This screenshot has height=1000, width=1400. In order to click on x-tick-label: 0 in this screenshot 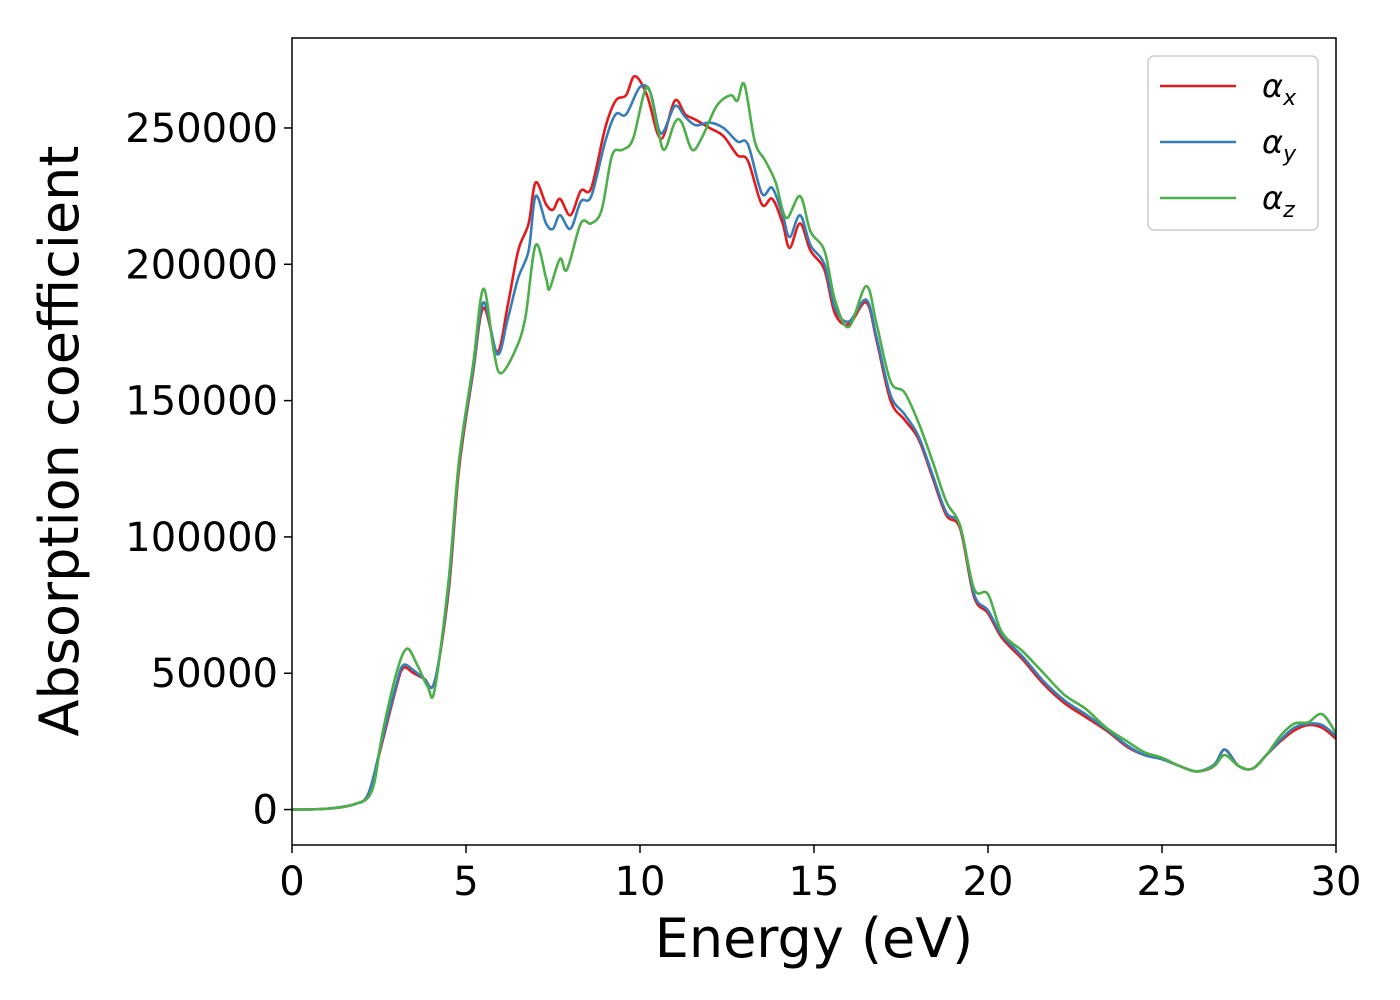, I will do `click(291, 882)`.